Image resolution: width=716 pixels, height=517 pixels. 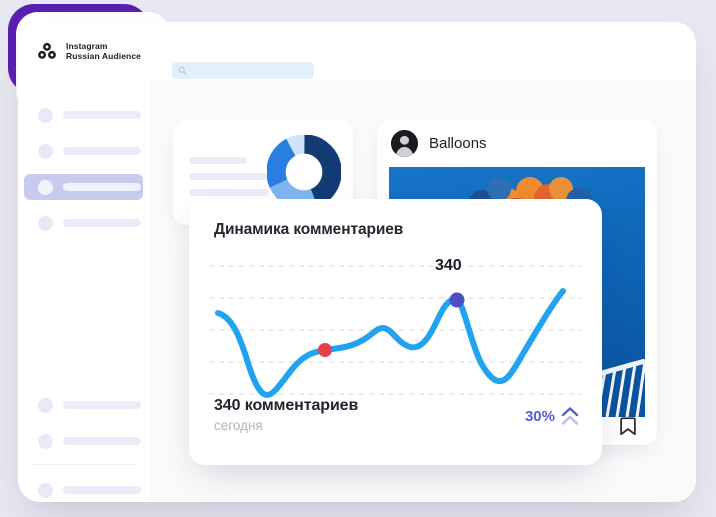 What do you see at coordinates (83, 464) in the screenshot?
I see `sidebar-divider` at bounding box center [83, 464].